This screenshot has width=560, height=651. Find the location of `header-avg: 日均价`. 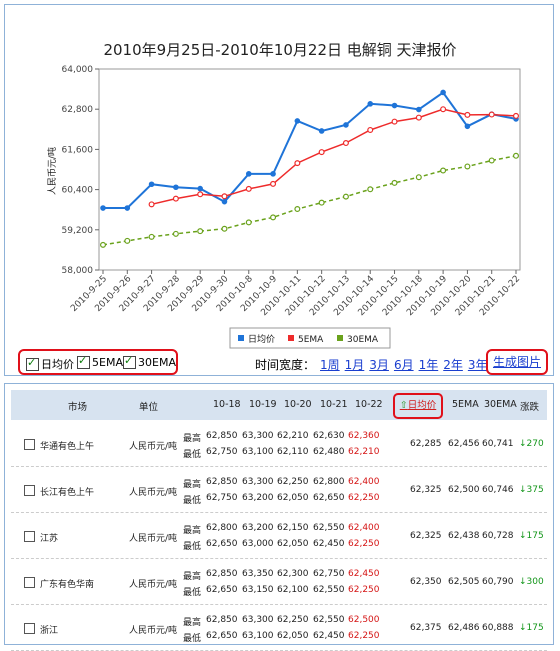

header-avg: 日均价 is located at coordinates (422, 405).